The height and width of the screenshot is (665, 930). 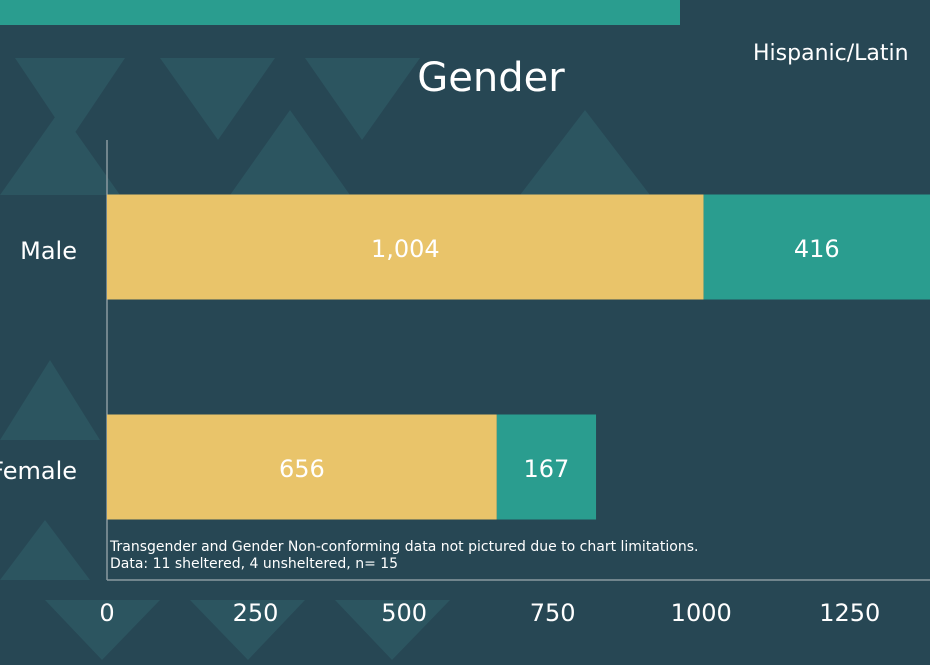 What do you see at coordinates (849, 613) in the screenshot?
I see `x-tick-label: 1250` at bounding box center [849, 613].